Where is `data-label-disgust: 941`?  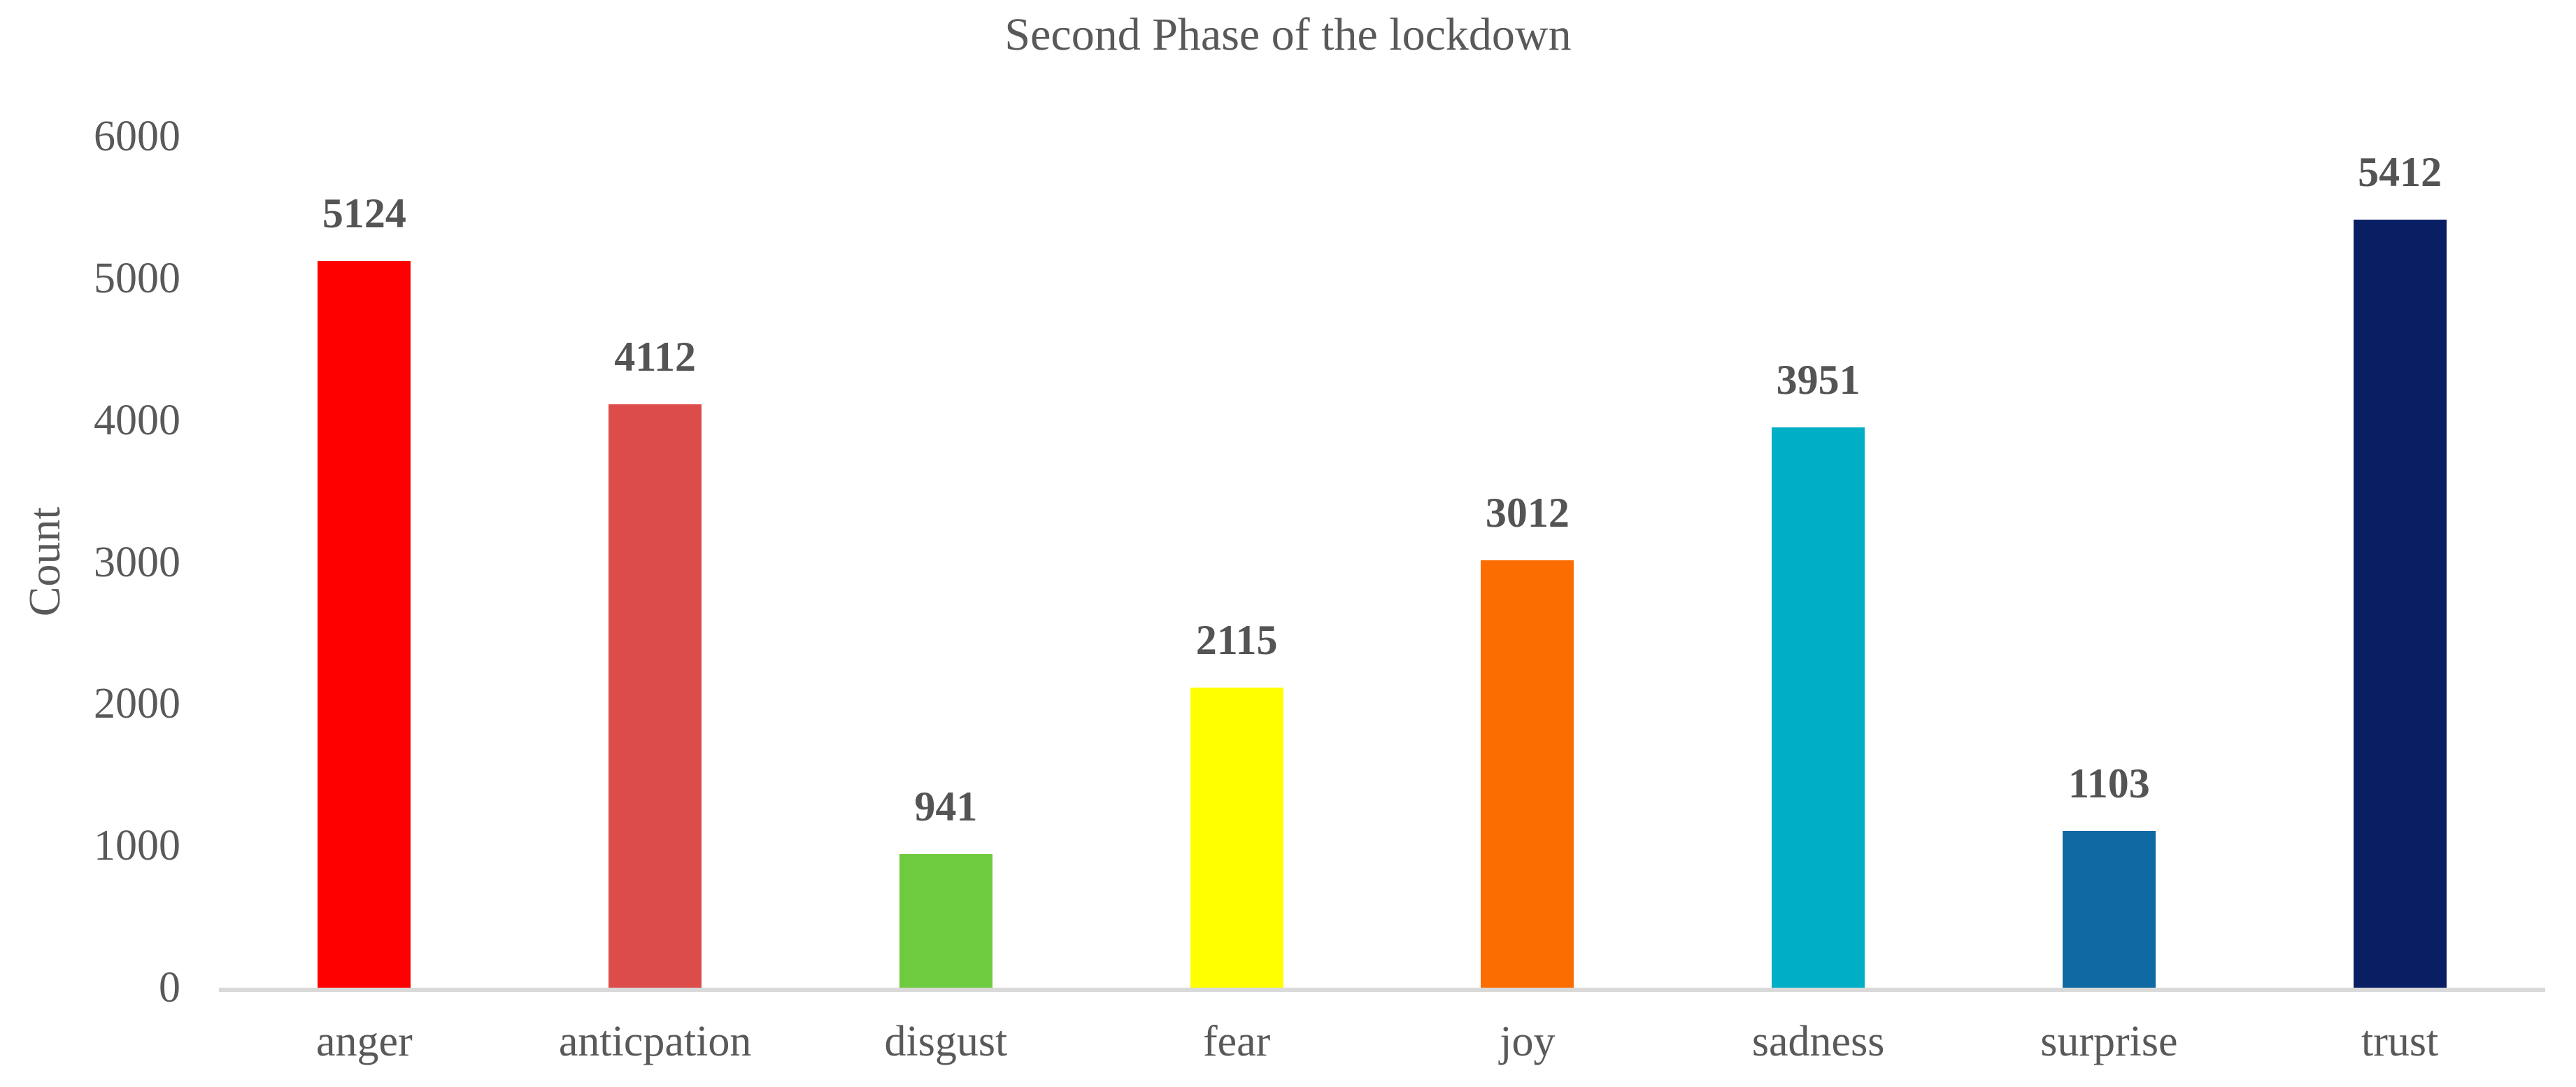
data-label-disgust: 941 is located at coordinates (946, 806).